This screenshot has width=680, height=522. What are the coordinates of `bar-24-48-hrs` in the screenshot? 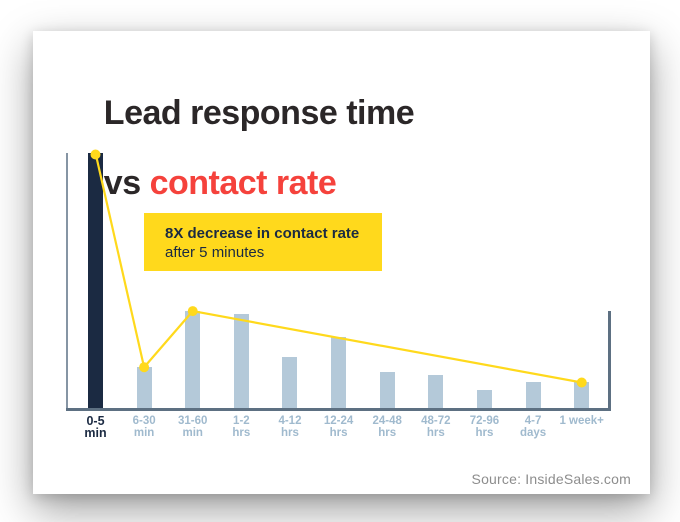 It's located at (387, 390).